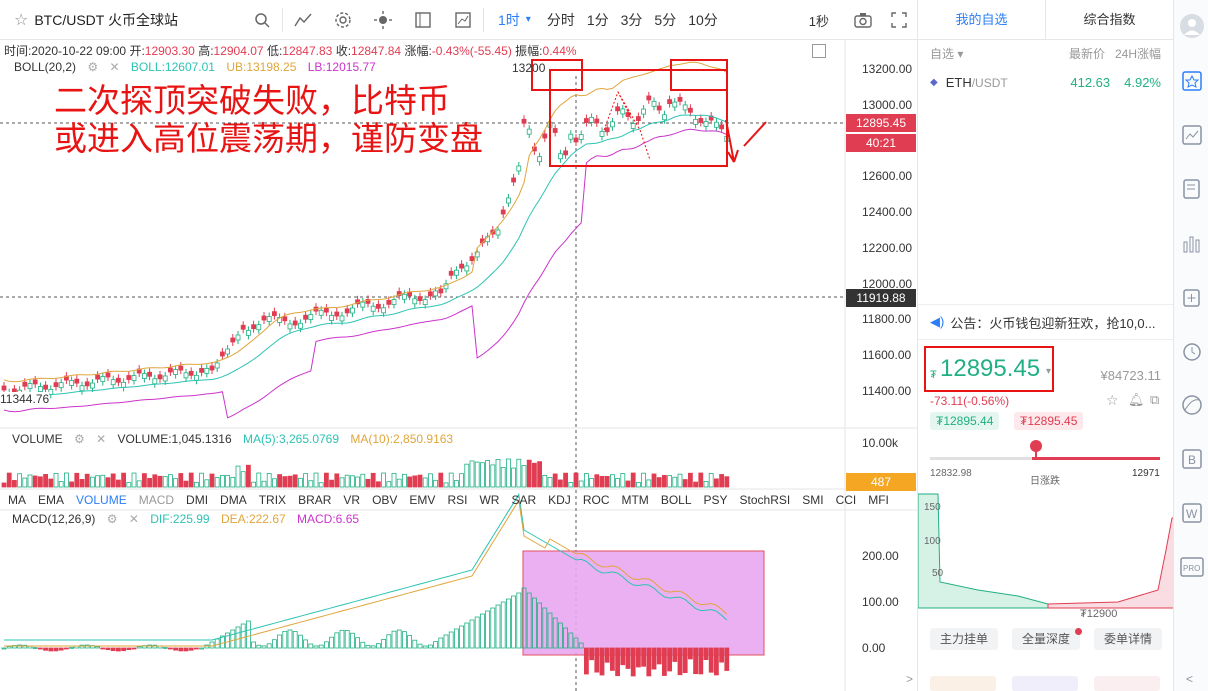  What do you see at coordinates (635, 500) in the screenshot?
I see `indicator-tab-mtm: MTM` at bounding box center [635, 500].